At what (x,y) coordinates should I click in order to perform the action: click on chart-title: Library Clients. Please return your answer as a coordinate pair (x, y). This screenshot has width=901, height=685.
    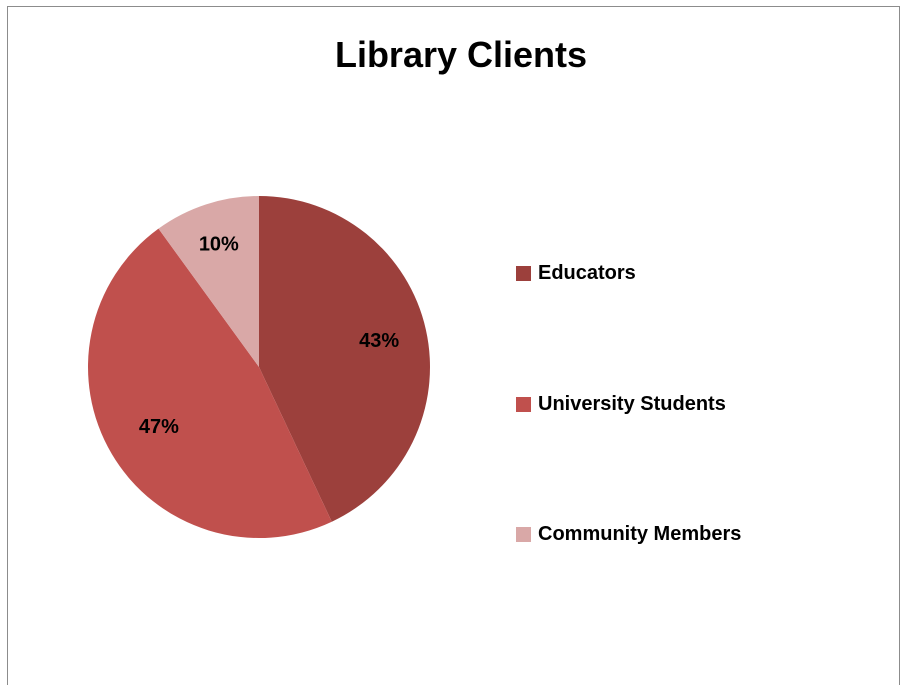
    Looking at the image, I should click on (461, 54).